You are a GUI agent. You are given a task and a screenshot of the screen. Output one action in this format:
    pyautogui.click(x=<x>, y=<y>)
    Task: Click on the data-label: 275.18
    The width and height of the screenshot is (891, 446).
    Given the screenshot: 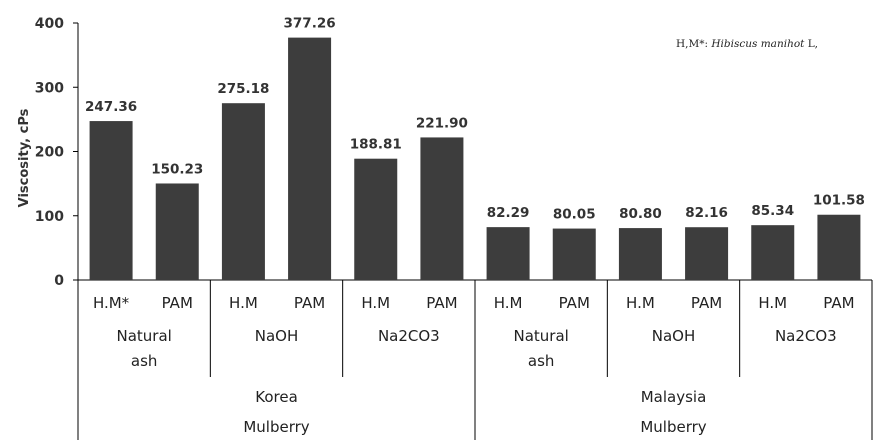 What is the action you would take?
    pyautogui.click(x=243, y=89)
    